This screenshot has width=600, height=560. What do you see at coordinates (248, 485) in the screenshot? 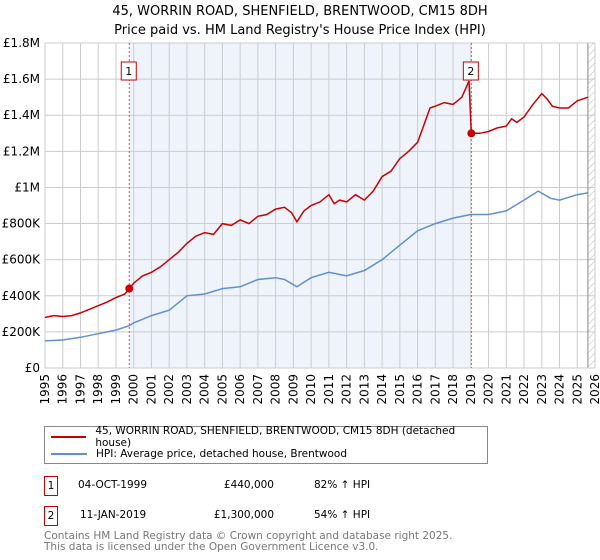
I see `sale-price: £440,000` at bounding box center [248, 485].